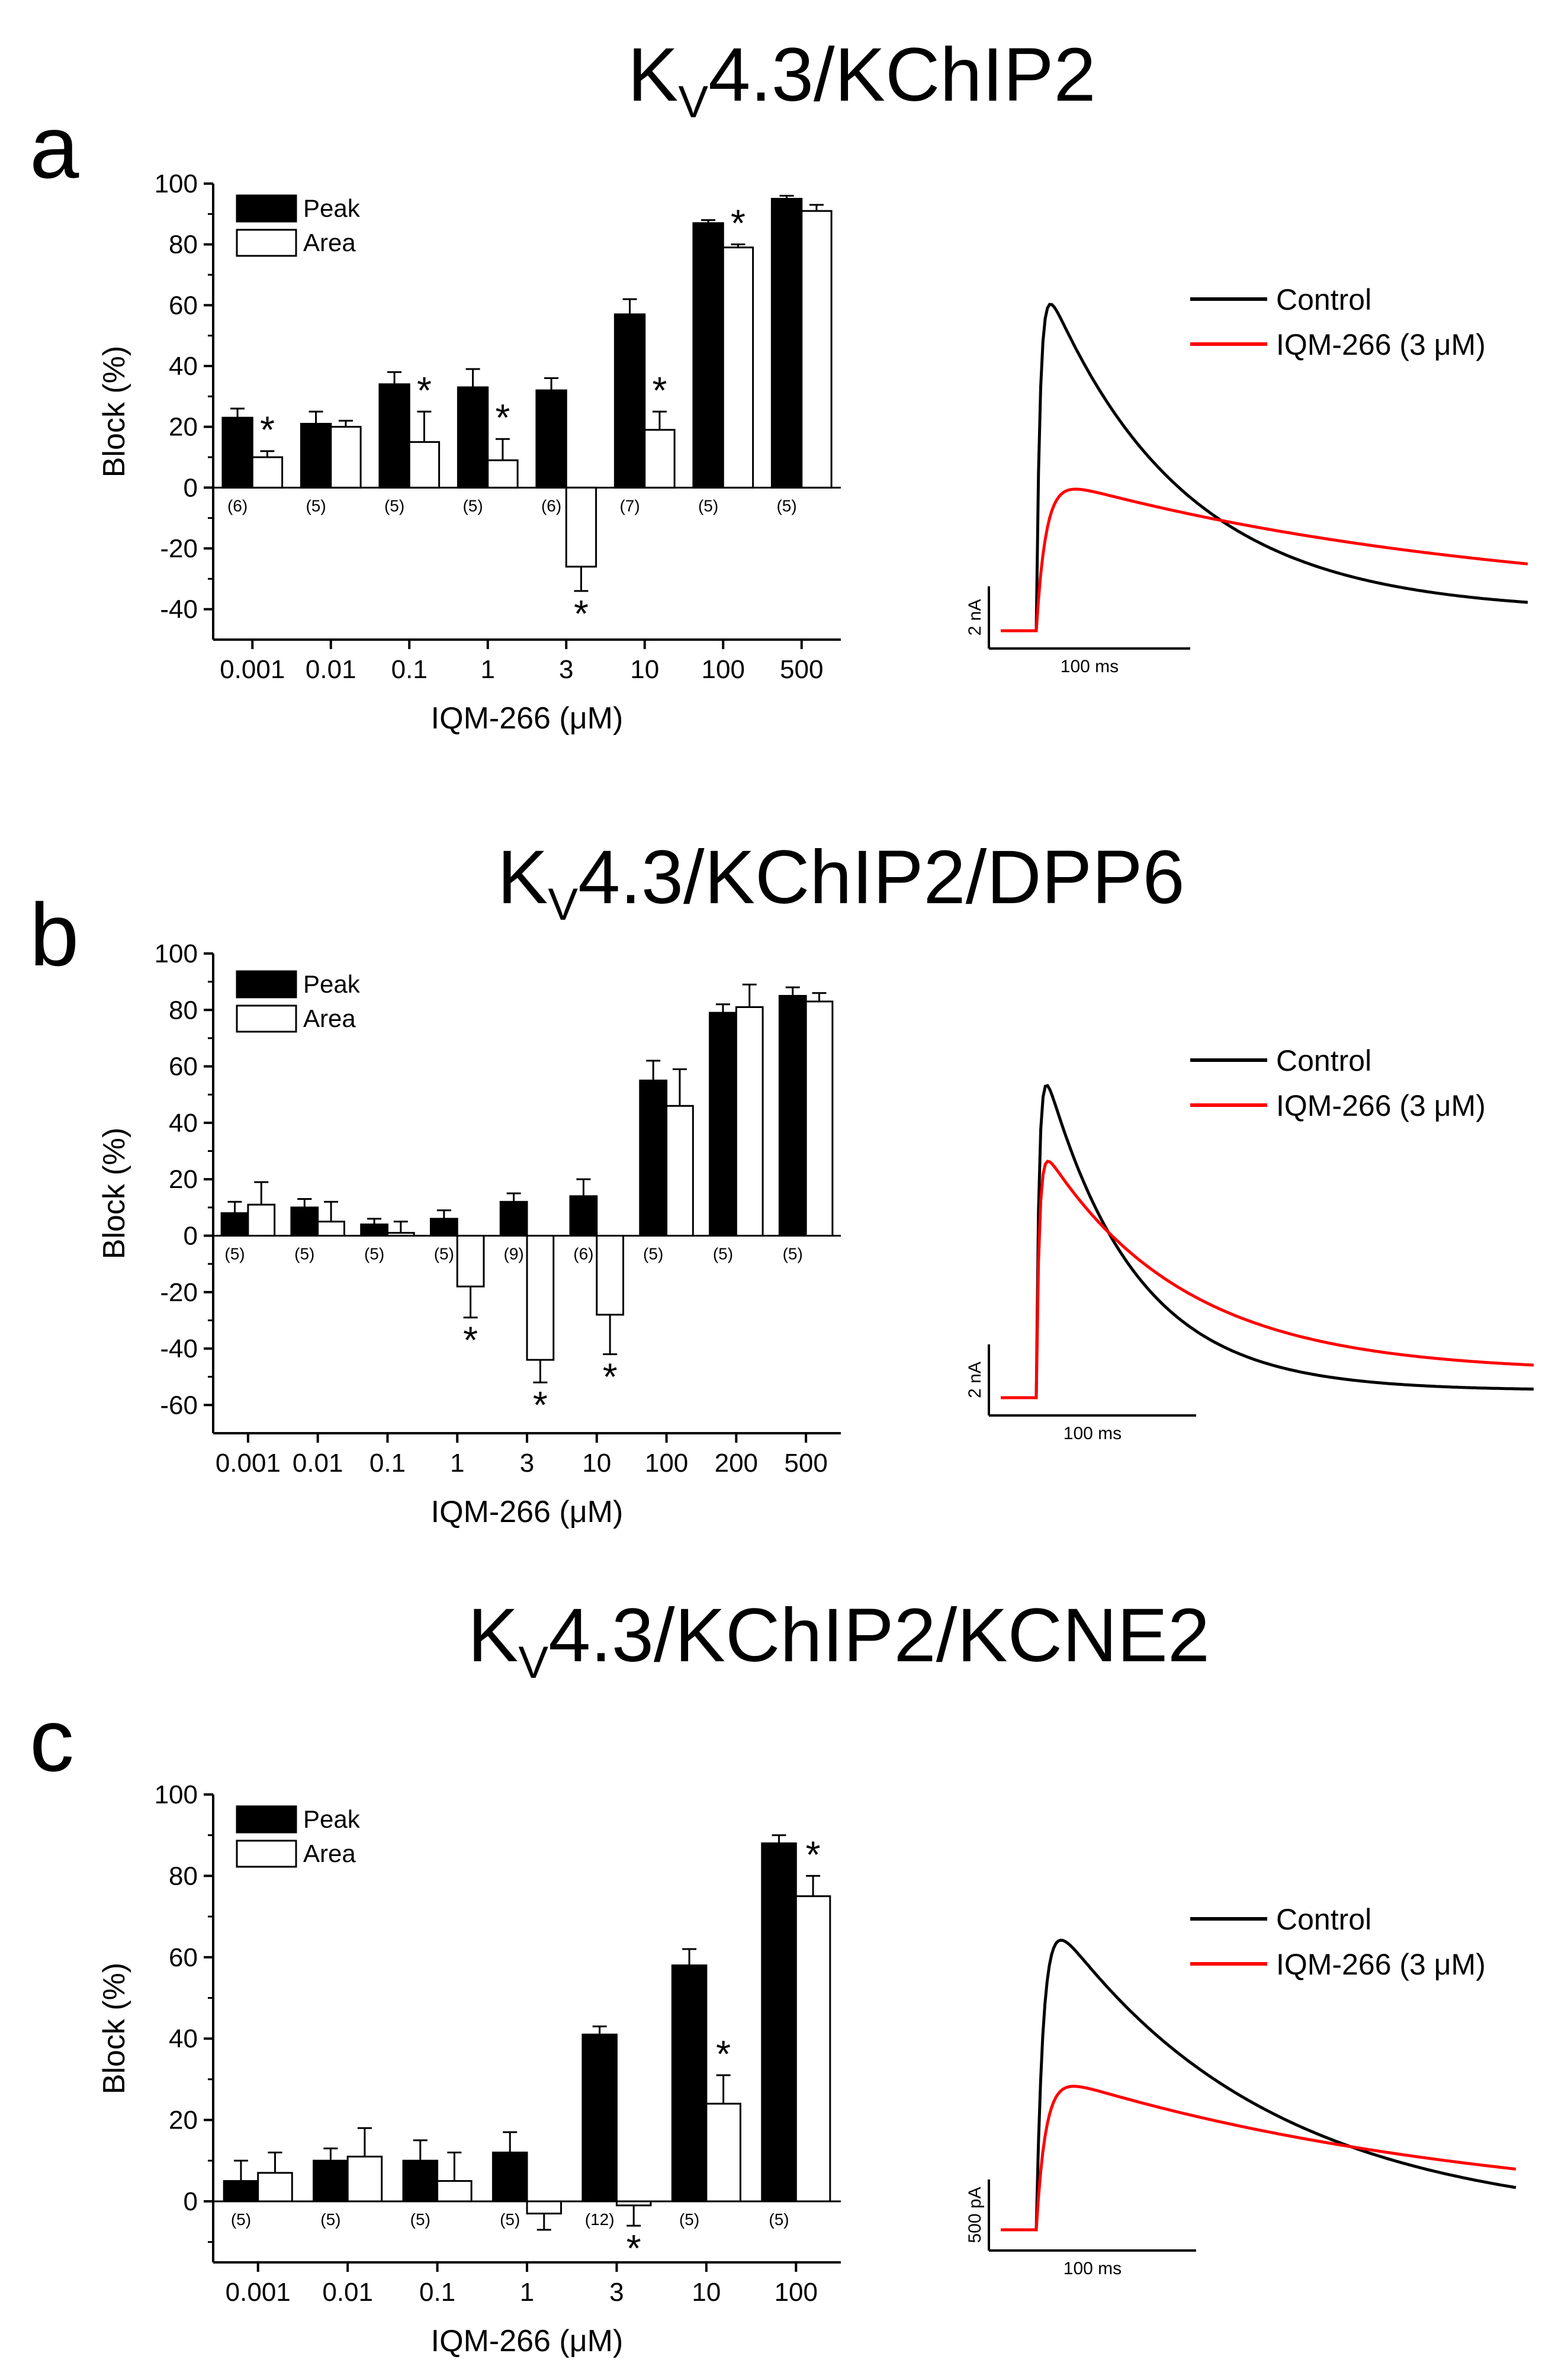  What do you see at coordinates (805, 1464) in the screenshot?
I see `x-tick-label: 500` at bounding box center [805, 1464].